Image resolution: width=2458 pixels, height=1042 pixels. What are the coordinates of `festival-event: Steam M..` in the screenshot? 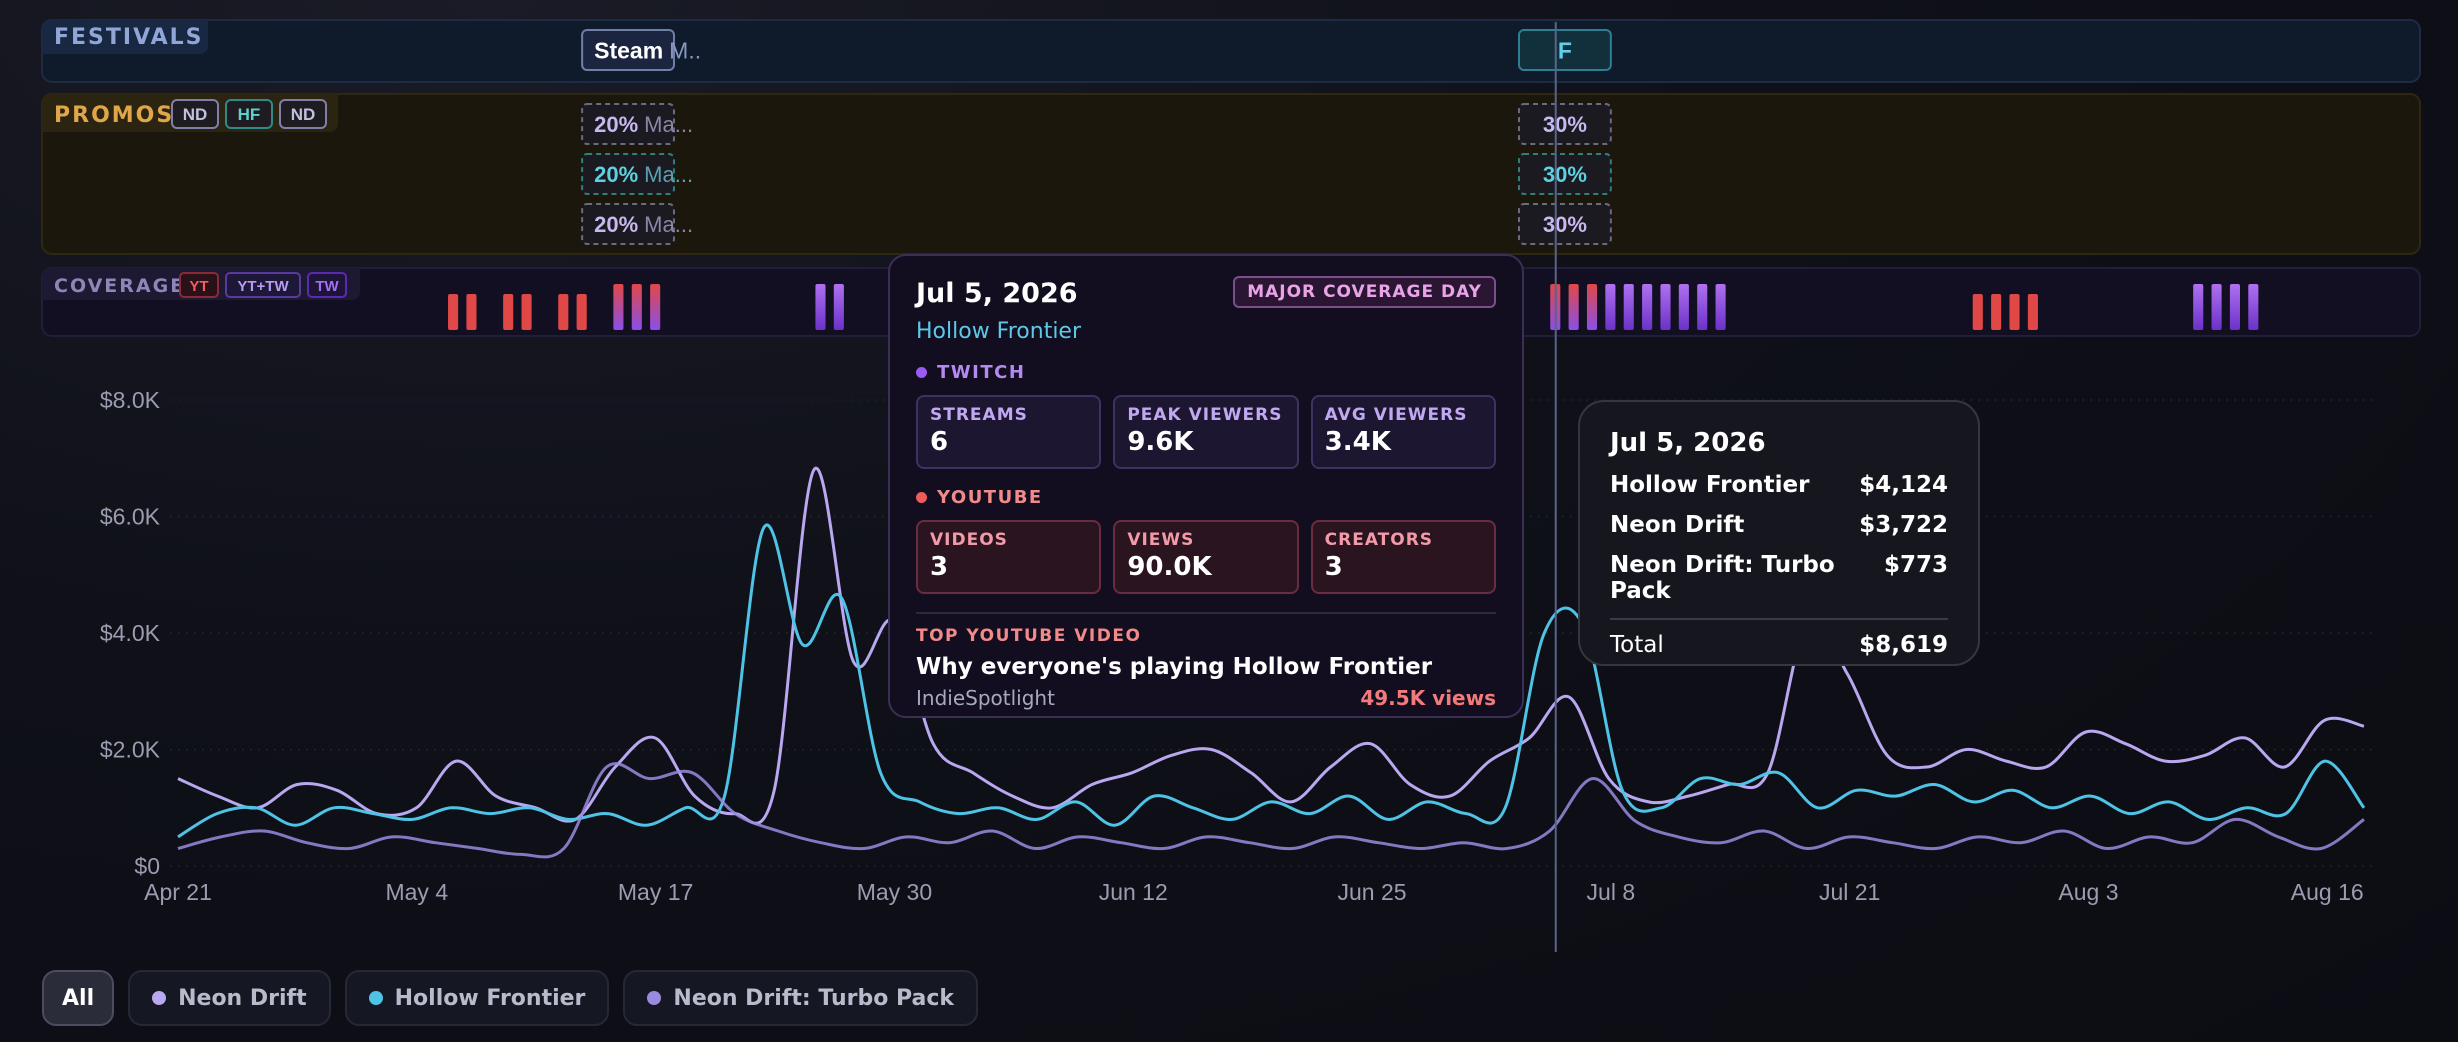 It's located at (641, 50).